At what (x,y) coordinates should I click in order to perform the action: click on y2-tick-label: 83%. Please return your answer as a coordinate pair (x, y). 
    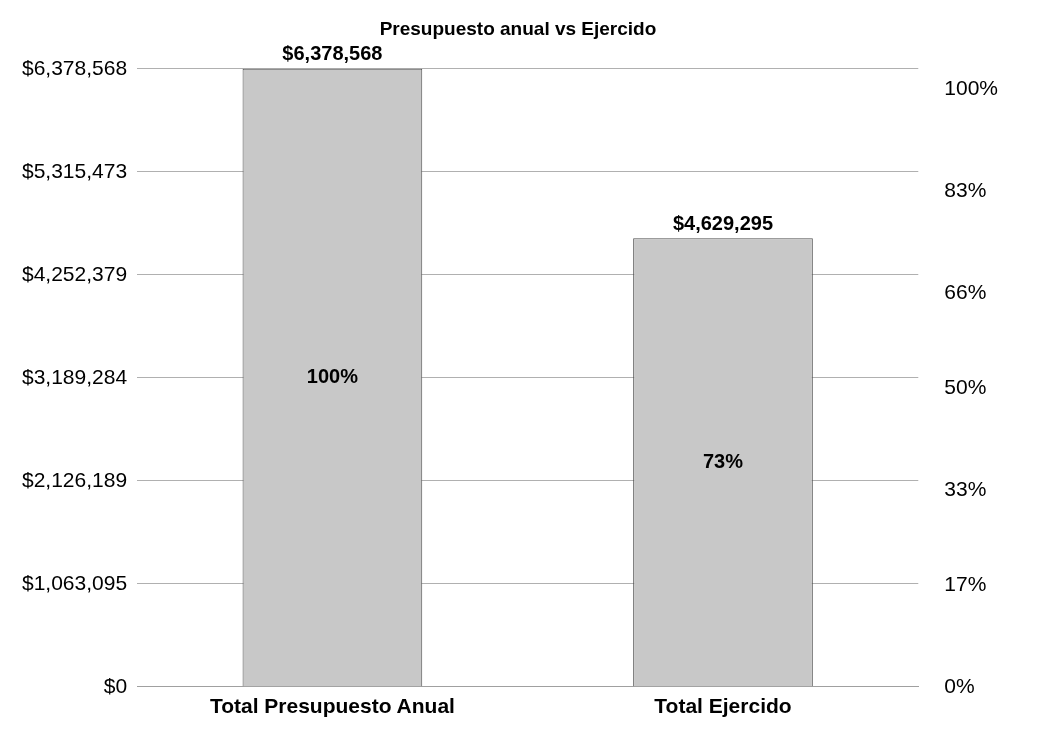
    Looking at the image, I should click on (965, 189).